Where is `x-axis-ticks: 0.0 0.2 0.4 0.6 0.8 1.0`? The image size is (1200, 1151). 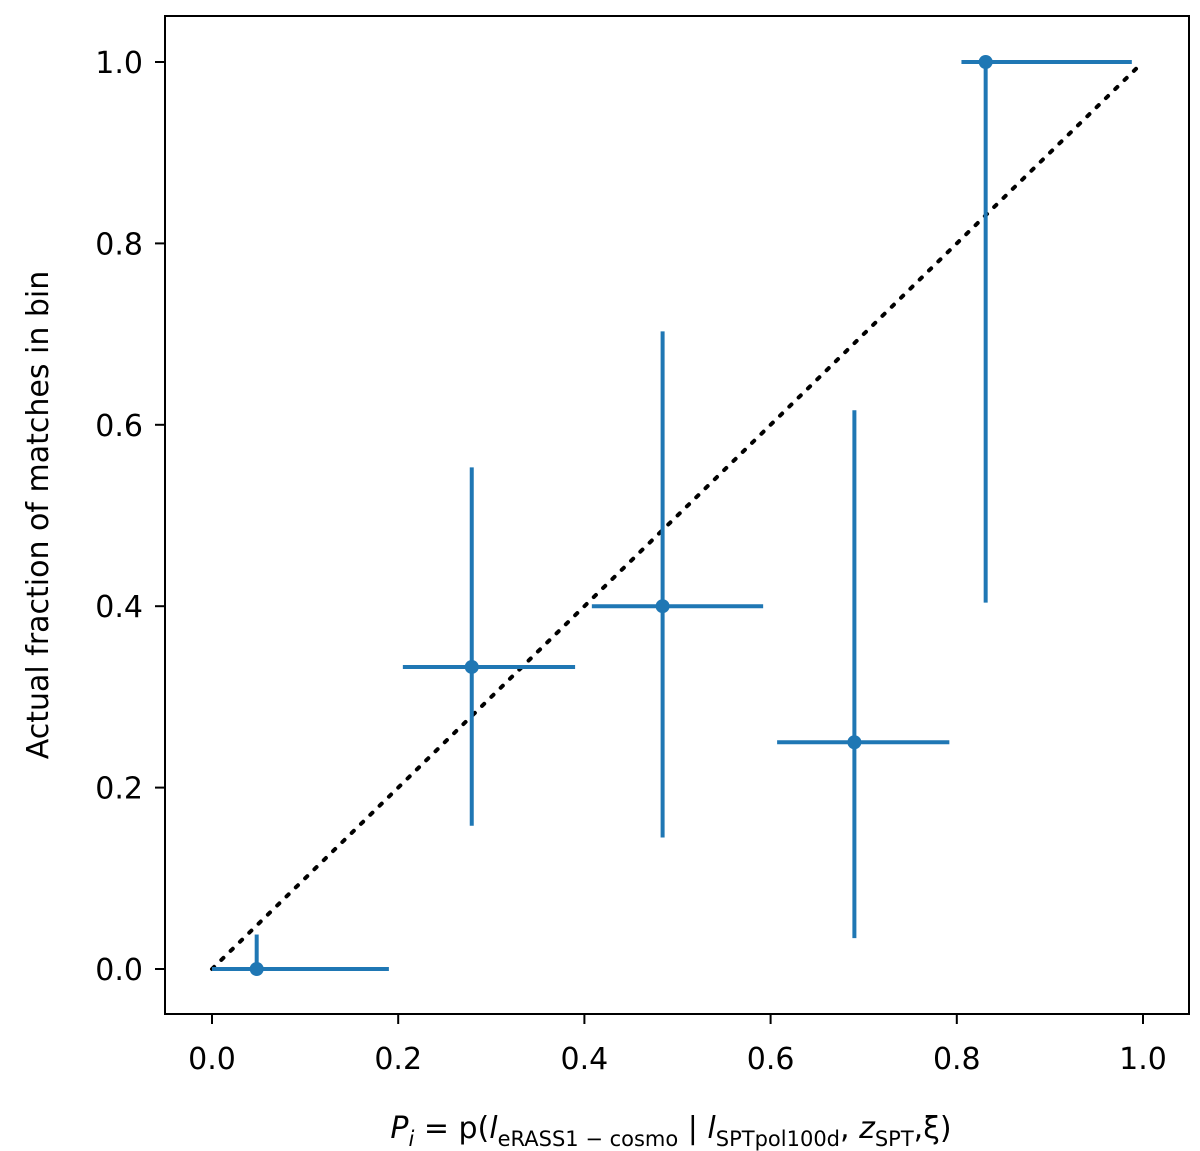
x-axis-ticks: 0.0 0.2 0.4 0.6 0.8 1.0 is located at coordinates (677, 1045).